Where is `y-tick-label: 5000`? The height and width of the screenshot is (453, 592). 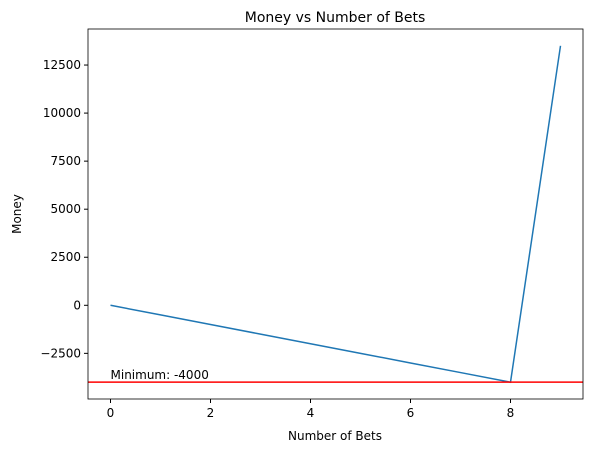 y-tick-label: 5000 is located at coordinates (65, 209).